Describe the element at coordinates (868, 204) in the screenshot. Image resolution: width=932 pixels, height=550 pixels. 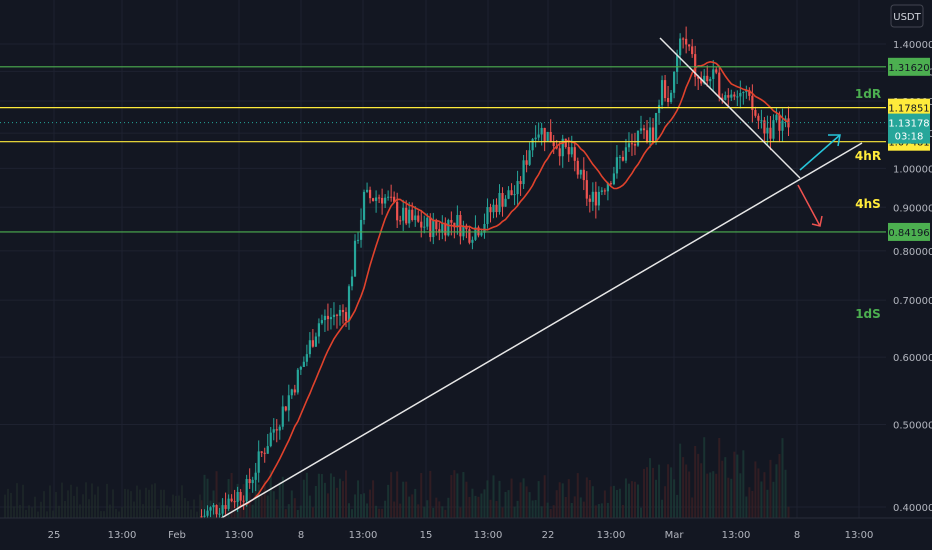
I see `level-label-4hS: 4hS` at that location.